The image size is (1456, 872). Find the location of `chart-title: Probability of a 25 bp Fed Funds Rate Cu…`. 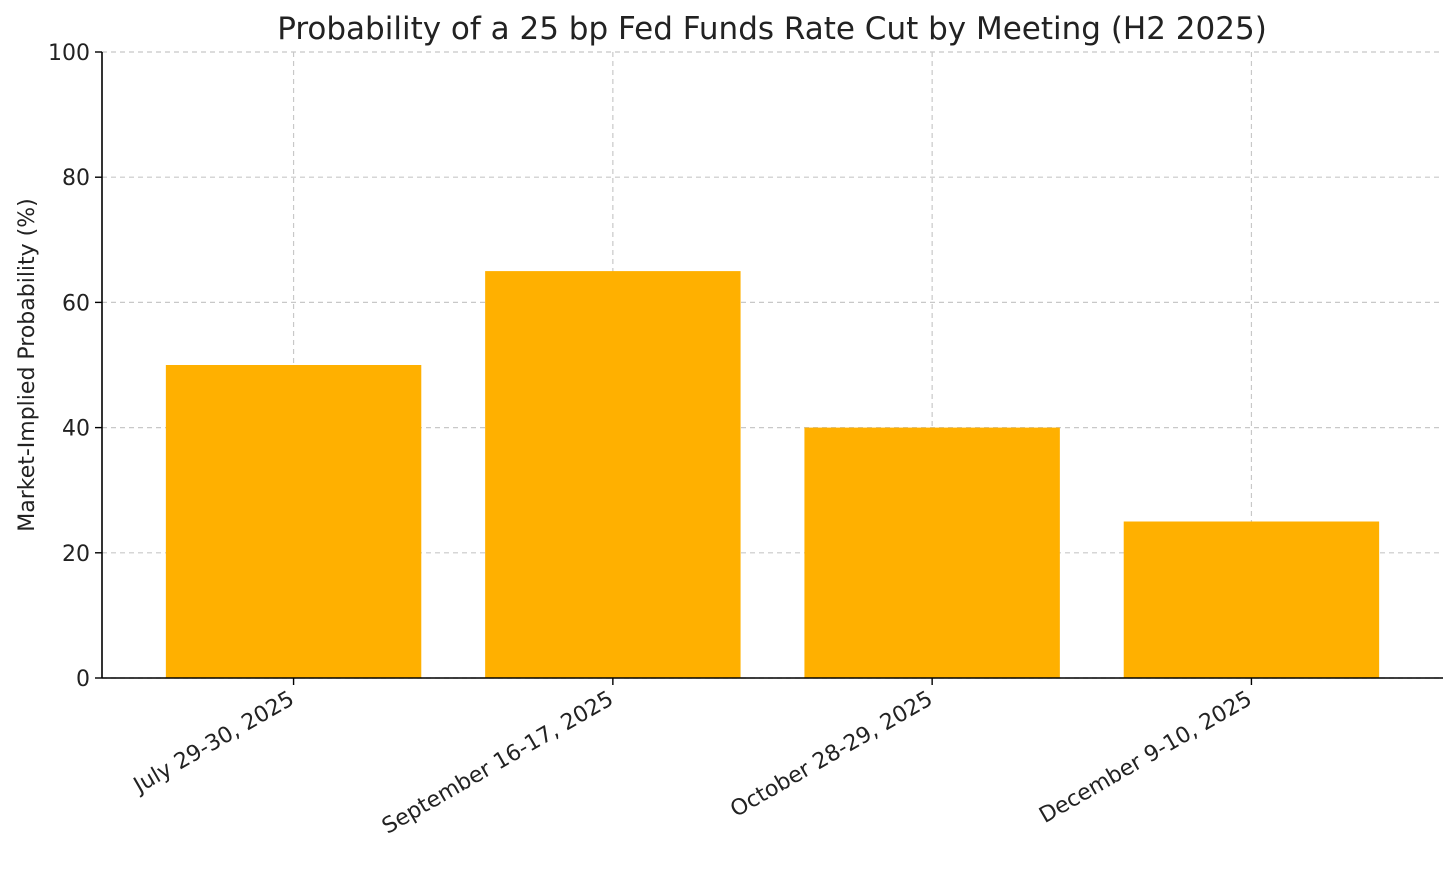

chart-title: Probability of a 25 bp Fed Funds Rate Cu… is located at coordinates (772, 29).